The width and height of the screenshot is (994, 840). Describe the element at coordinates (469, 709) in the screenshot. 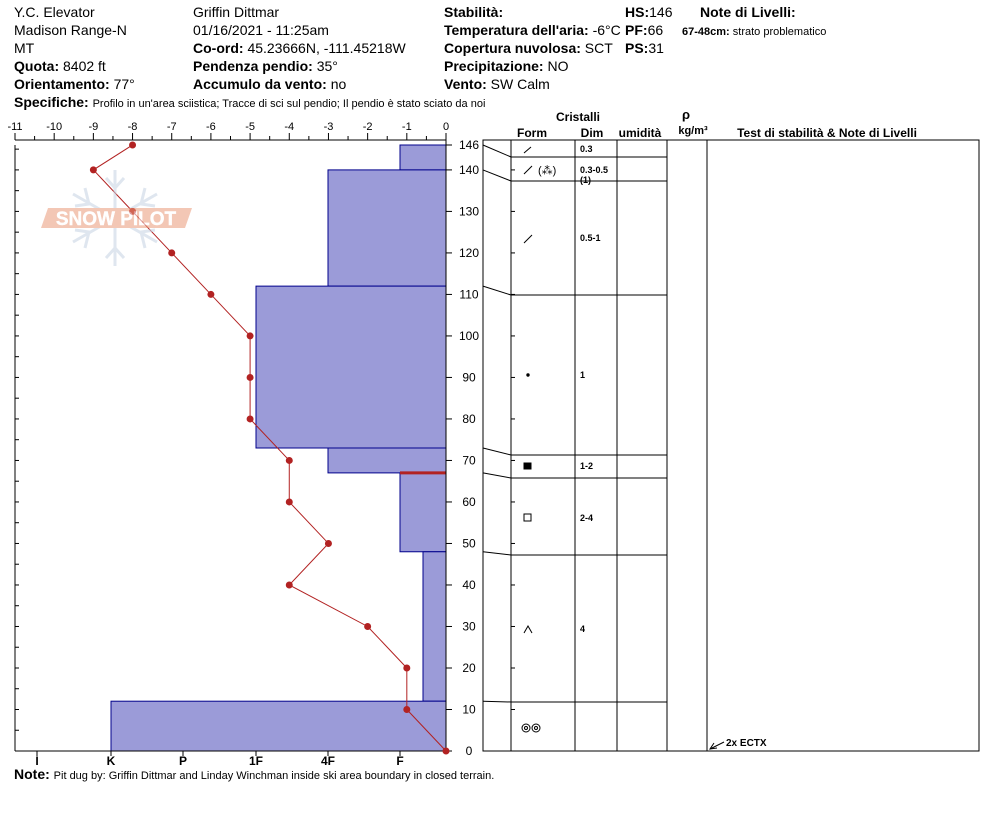

I see `height-tick-label: 10` at that location.